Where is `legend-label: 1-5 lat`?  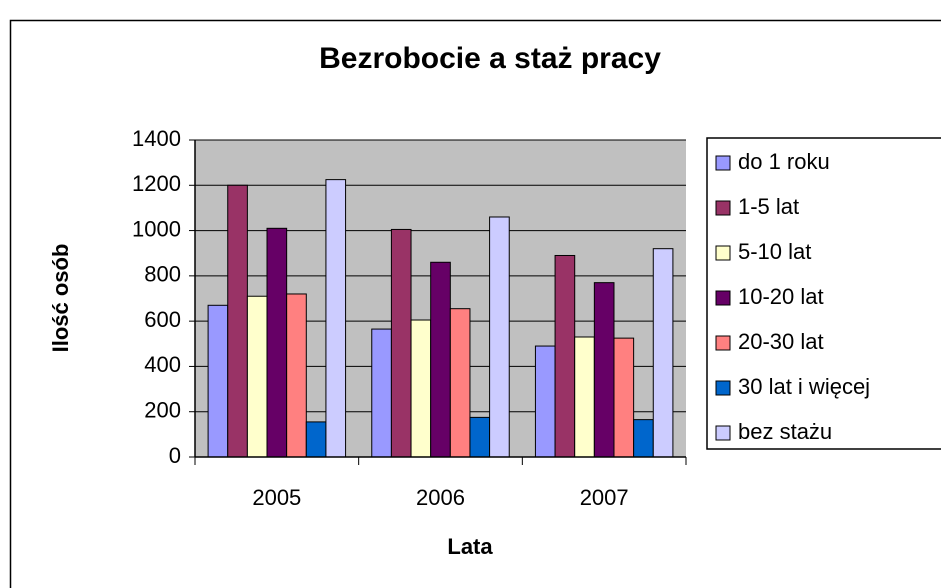 legend-label: 1-5 lat is located at coordinates (768, 206).